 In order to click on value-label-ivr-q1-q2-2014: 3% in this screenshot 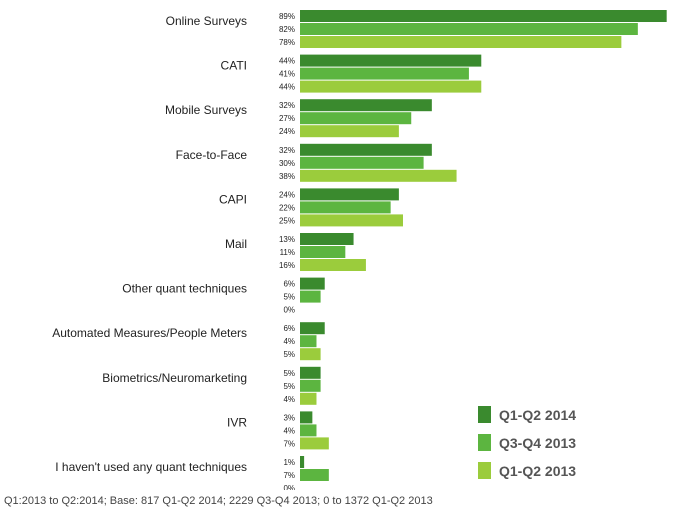, I will do `click(289, 417)`.